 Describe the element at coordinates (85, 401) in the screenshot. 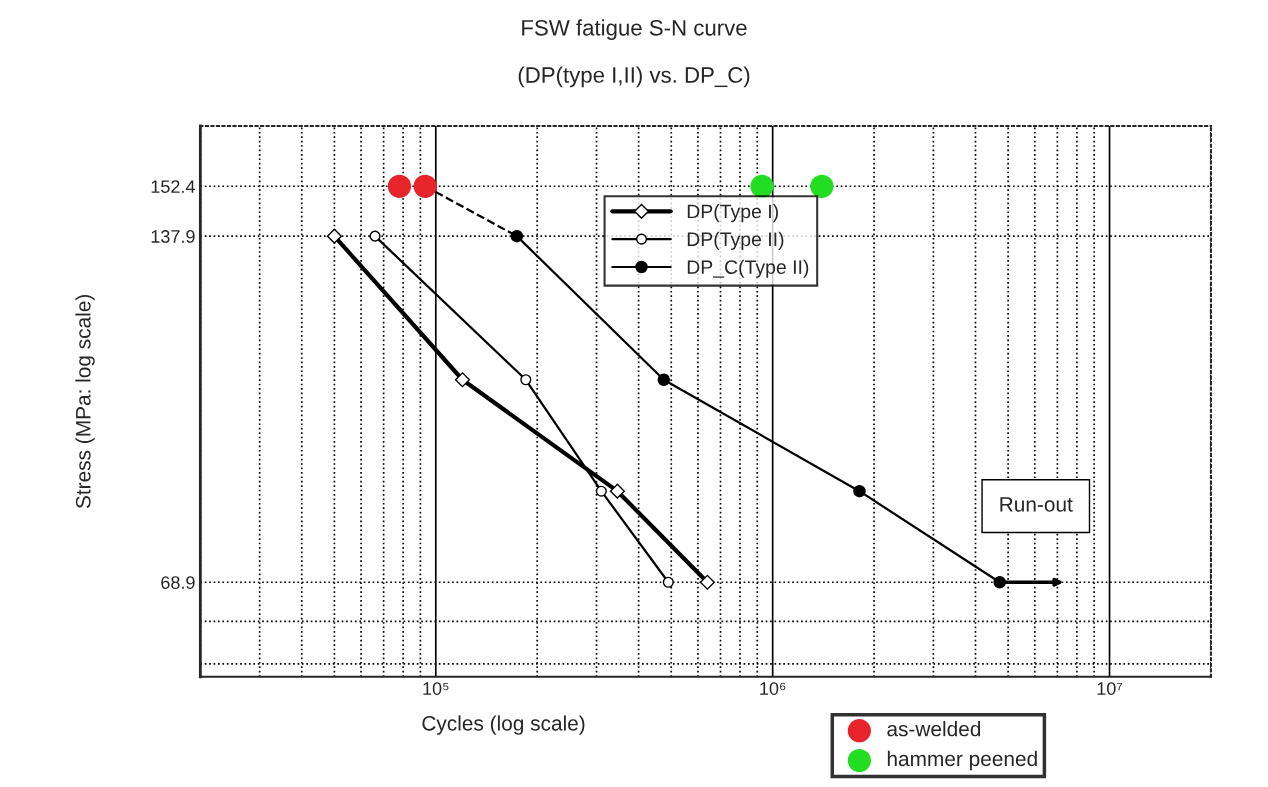

I see `y-axis-title: Stress (MPa: log scale)` at that location.